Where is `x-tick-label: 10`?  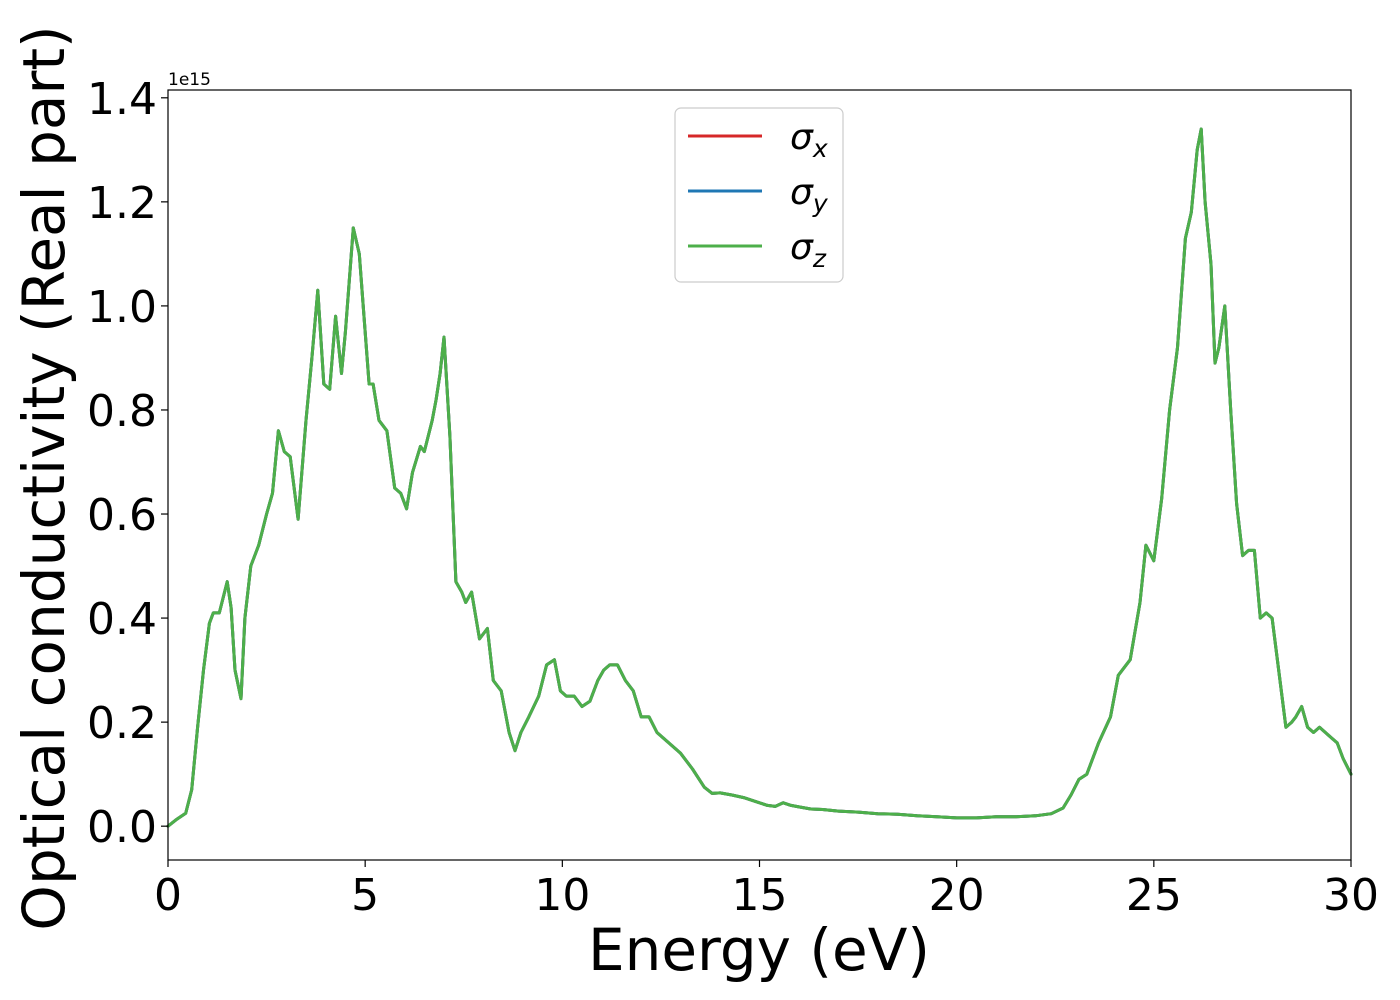
x-tick-label: 10 is located at coordinates (562, 895).